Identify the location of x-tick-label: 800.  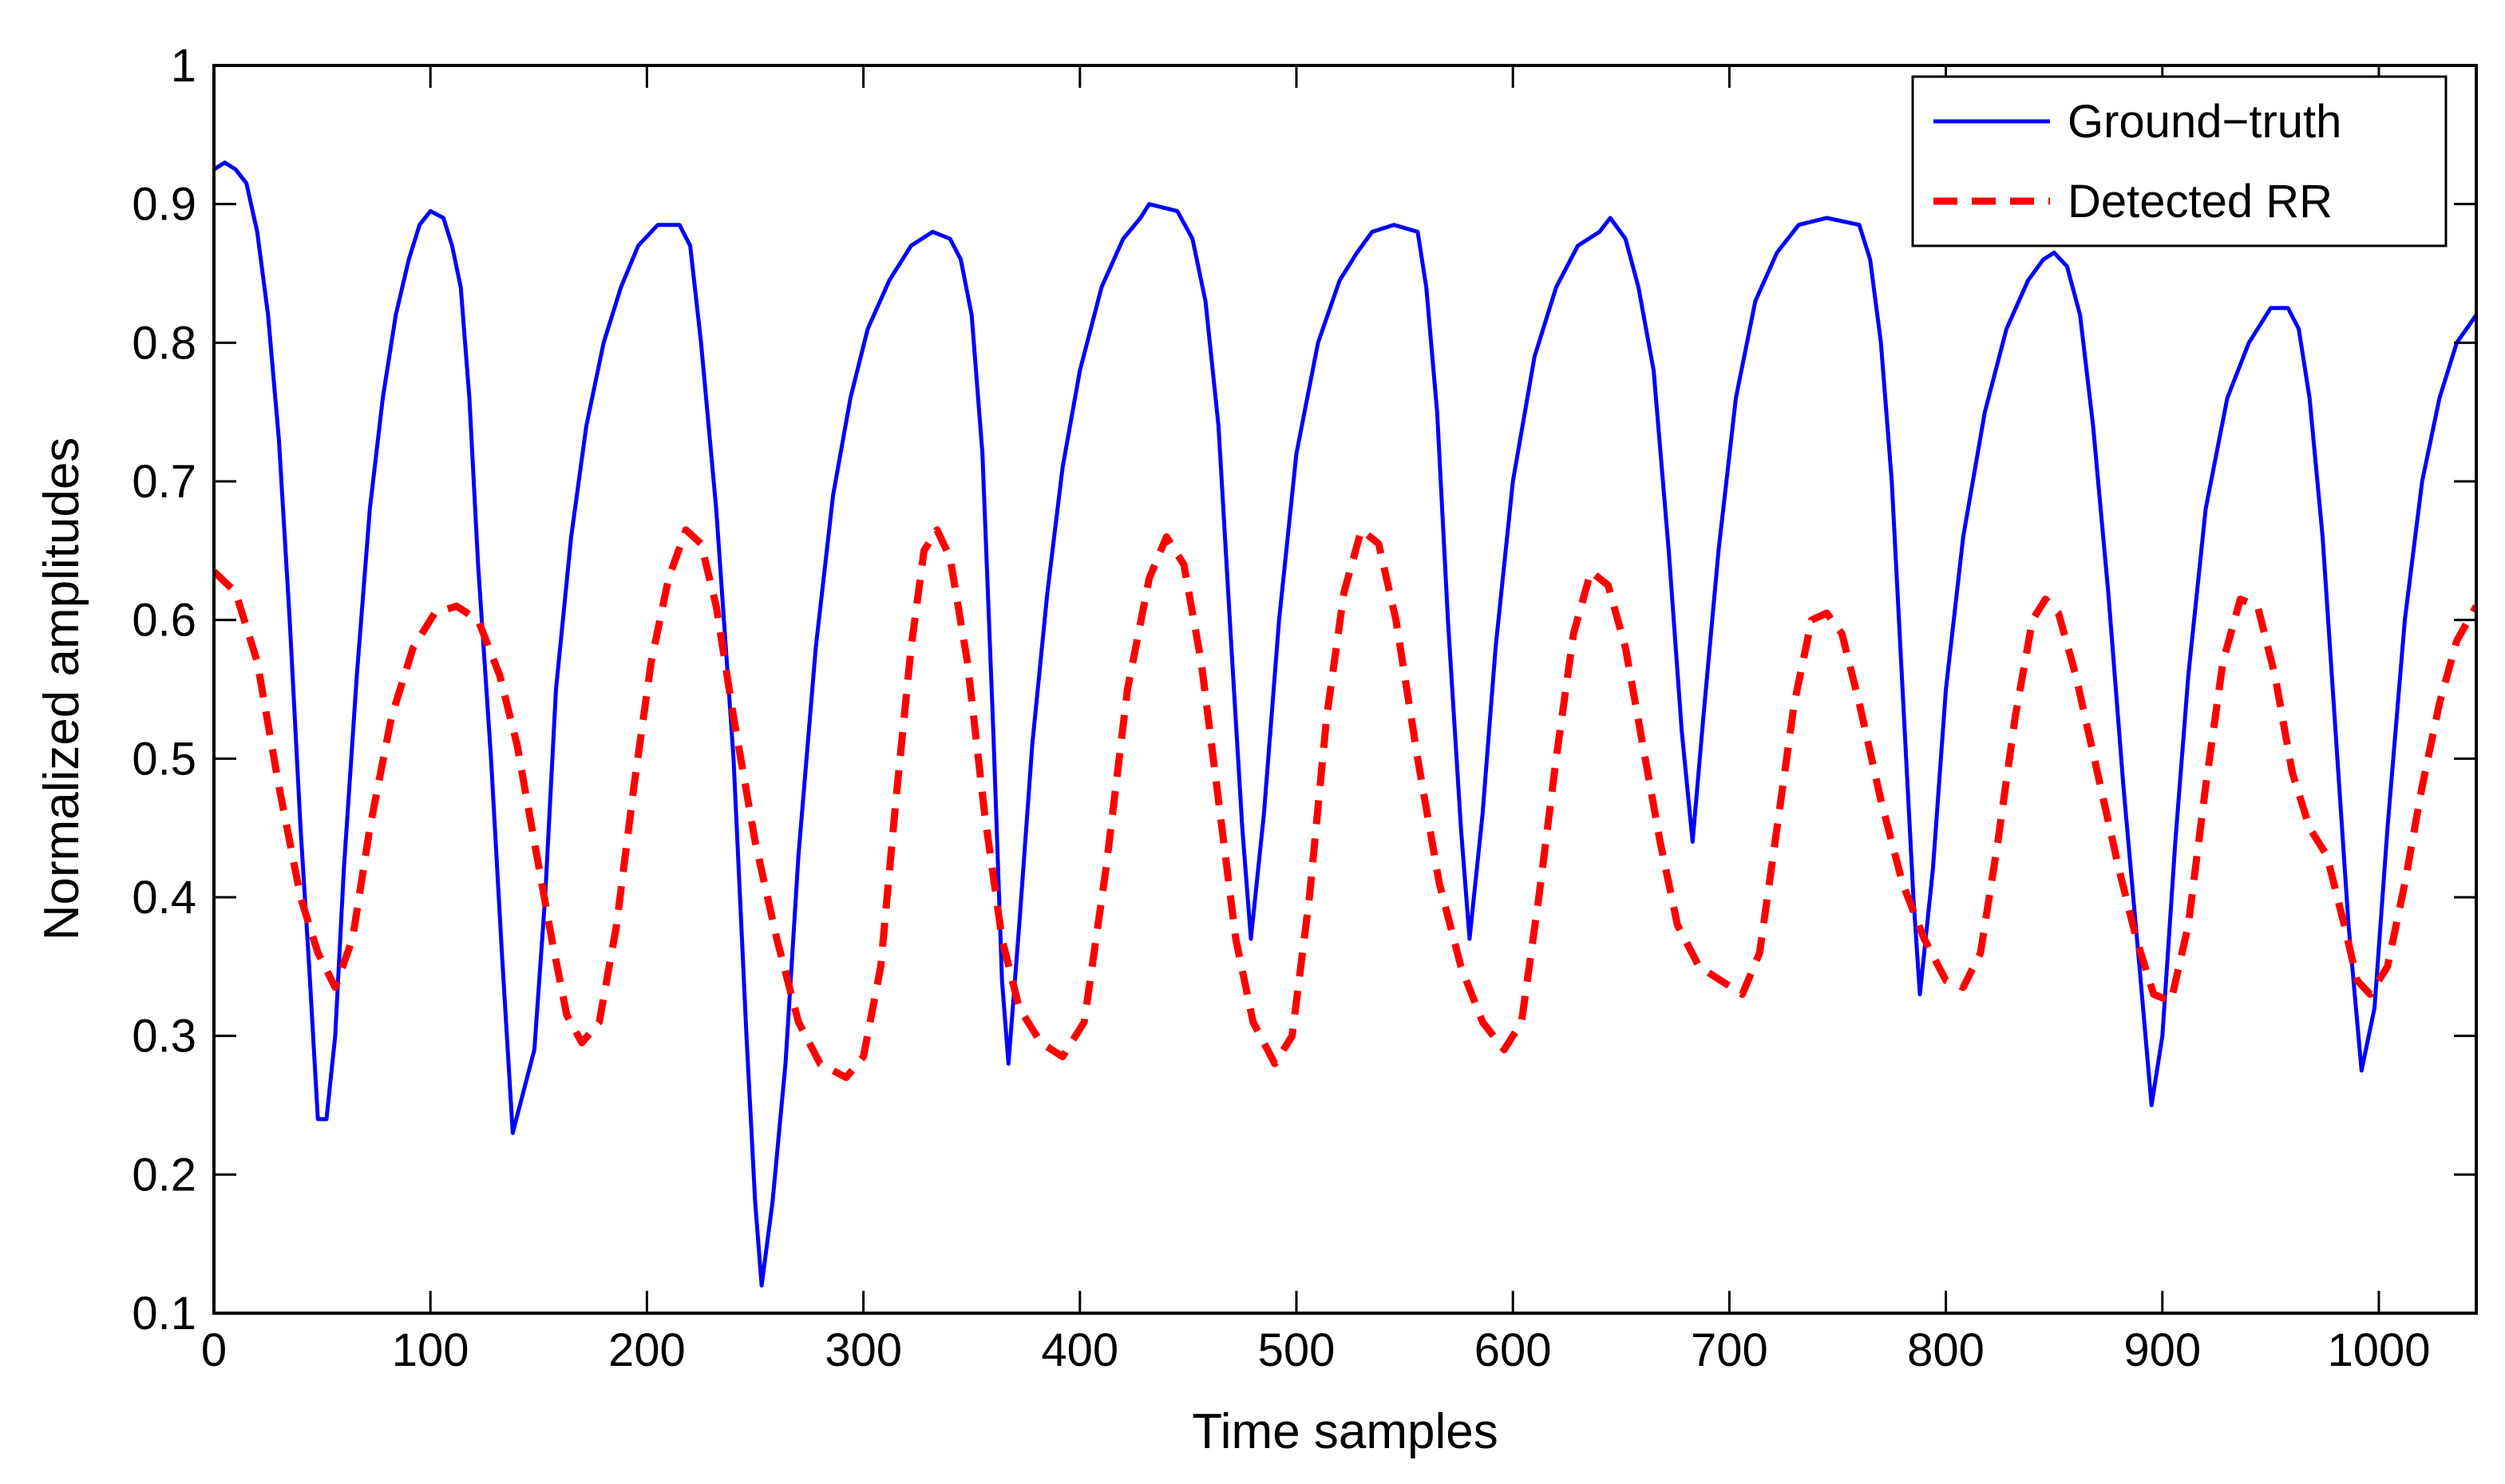
(1946, 1350).